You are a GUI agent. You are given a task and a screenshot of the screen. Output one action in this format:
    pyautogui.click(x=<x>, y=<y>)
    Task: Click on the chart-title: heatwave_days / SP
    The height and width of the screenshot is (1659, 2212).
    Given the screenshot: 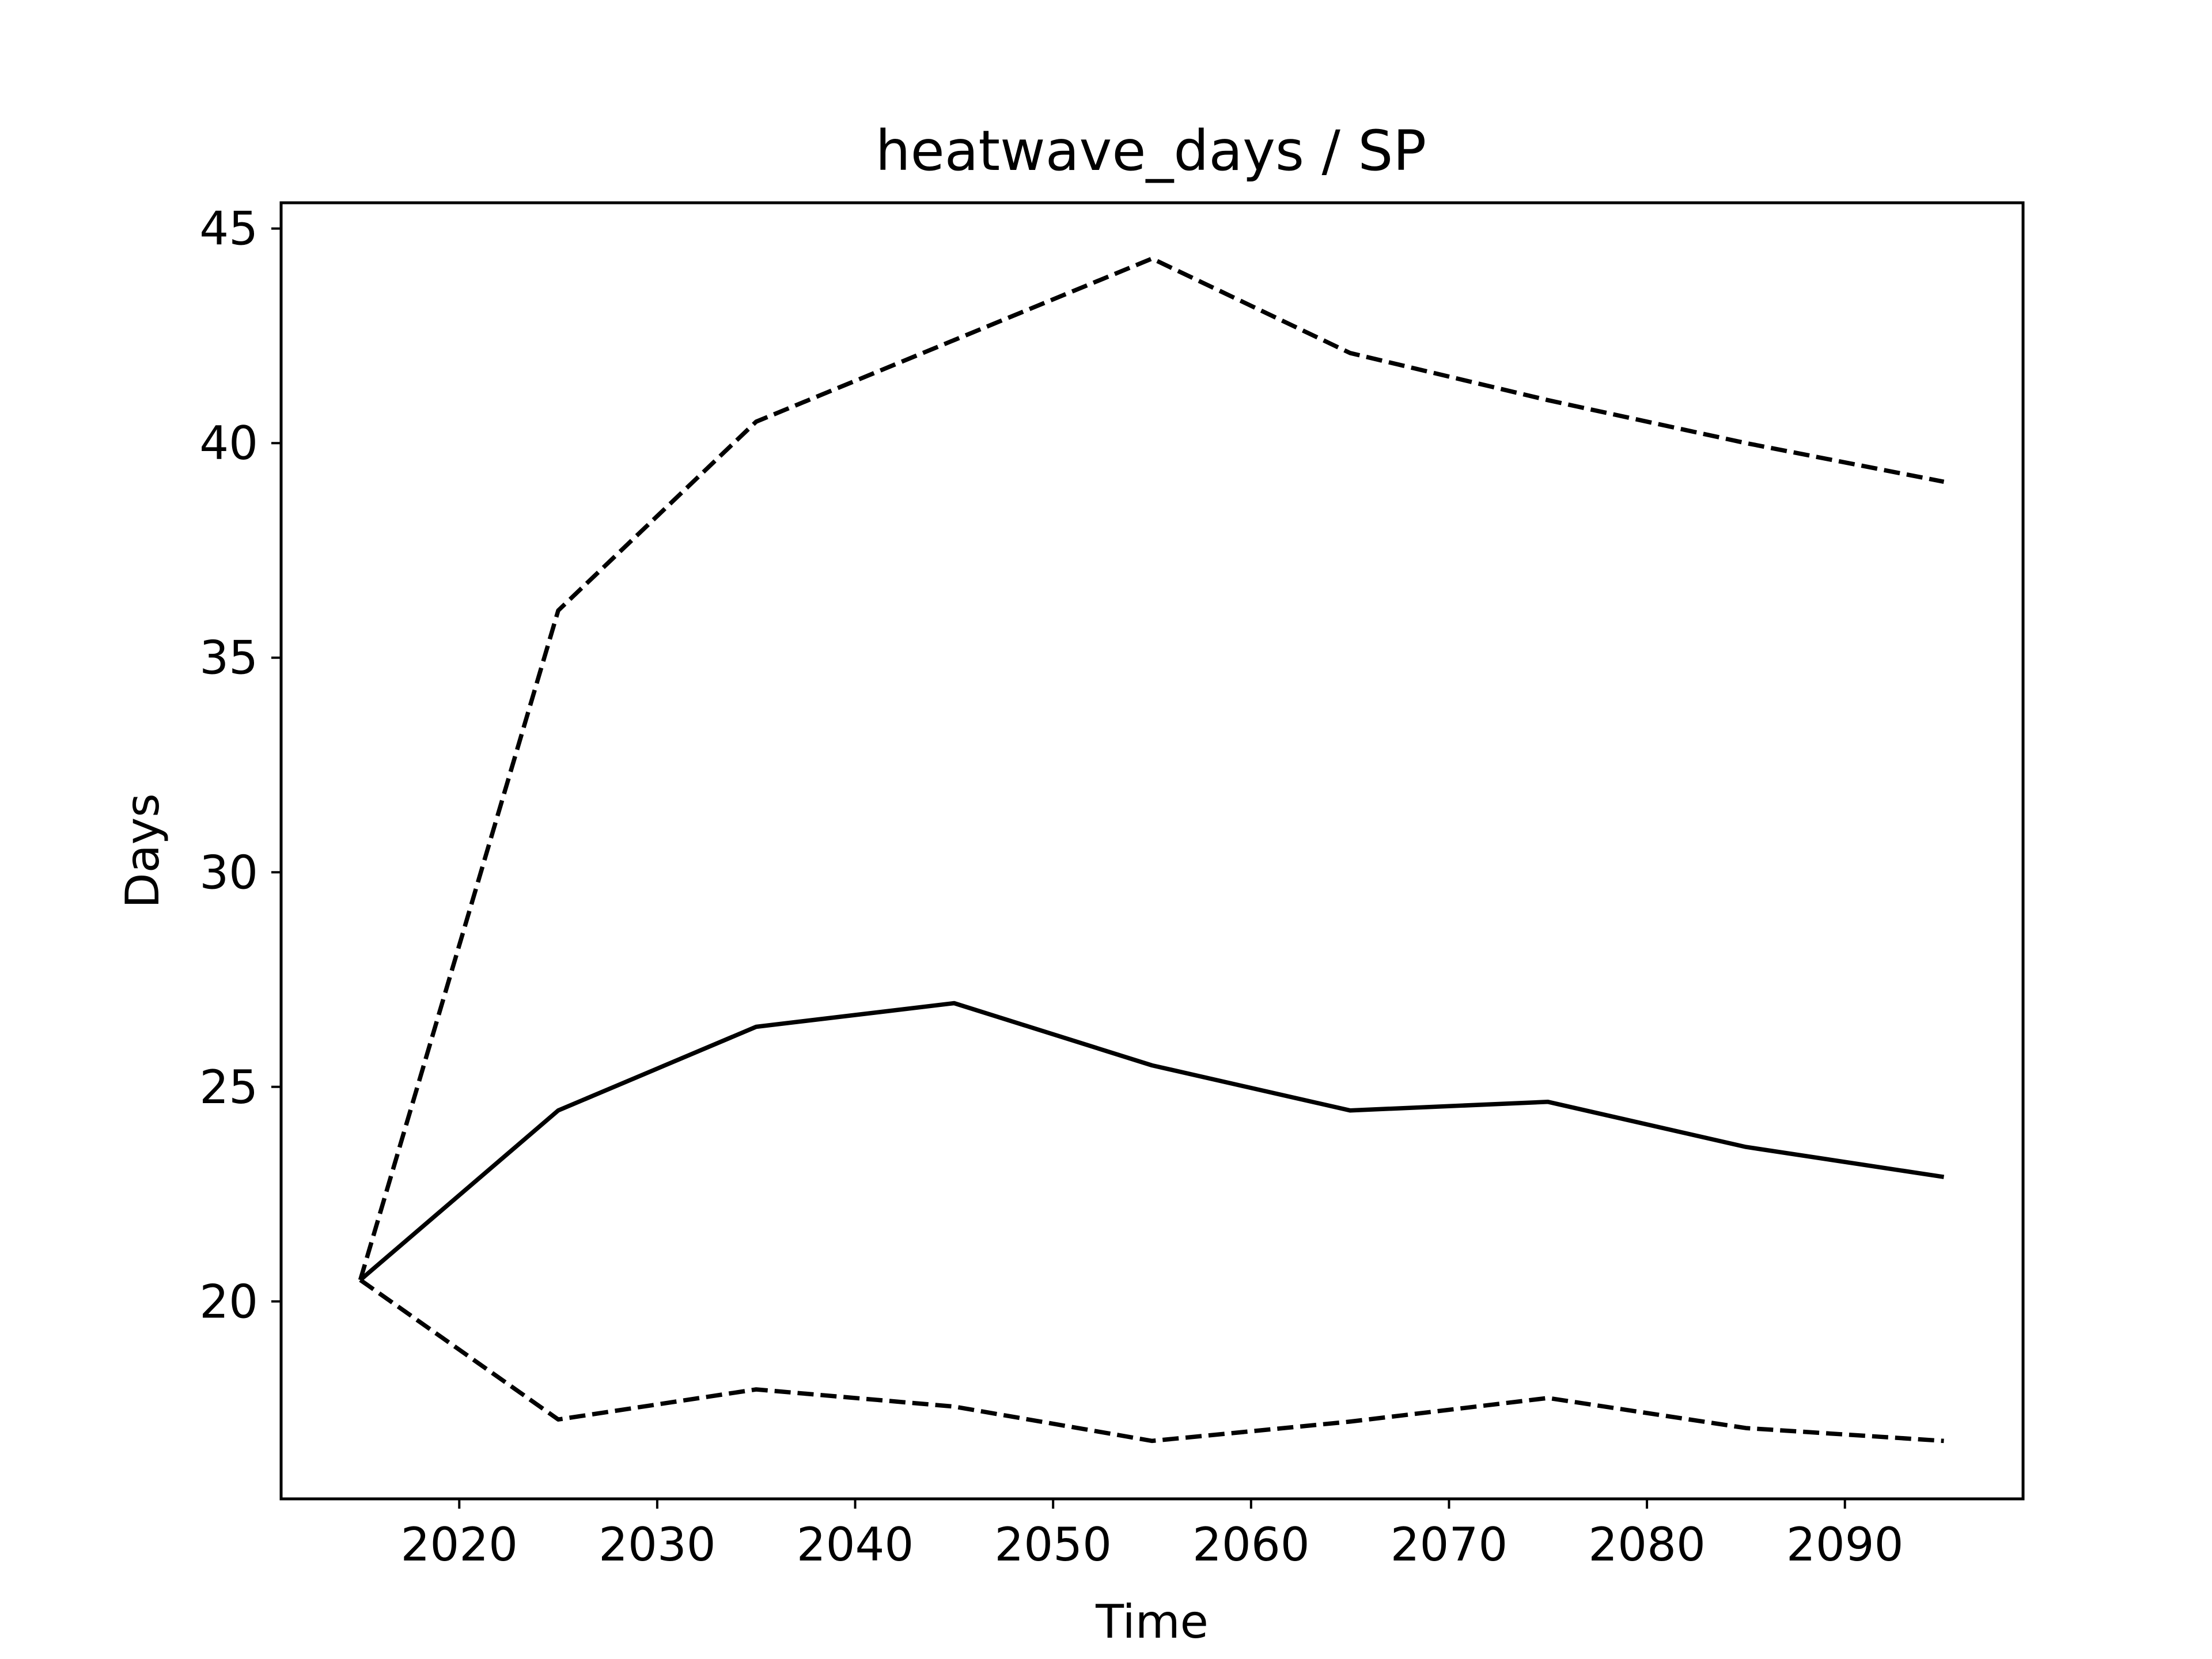 What is the action you would take?
    pyautogui.click(x=1151, y=151)
    